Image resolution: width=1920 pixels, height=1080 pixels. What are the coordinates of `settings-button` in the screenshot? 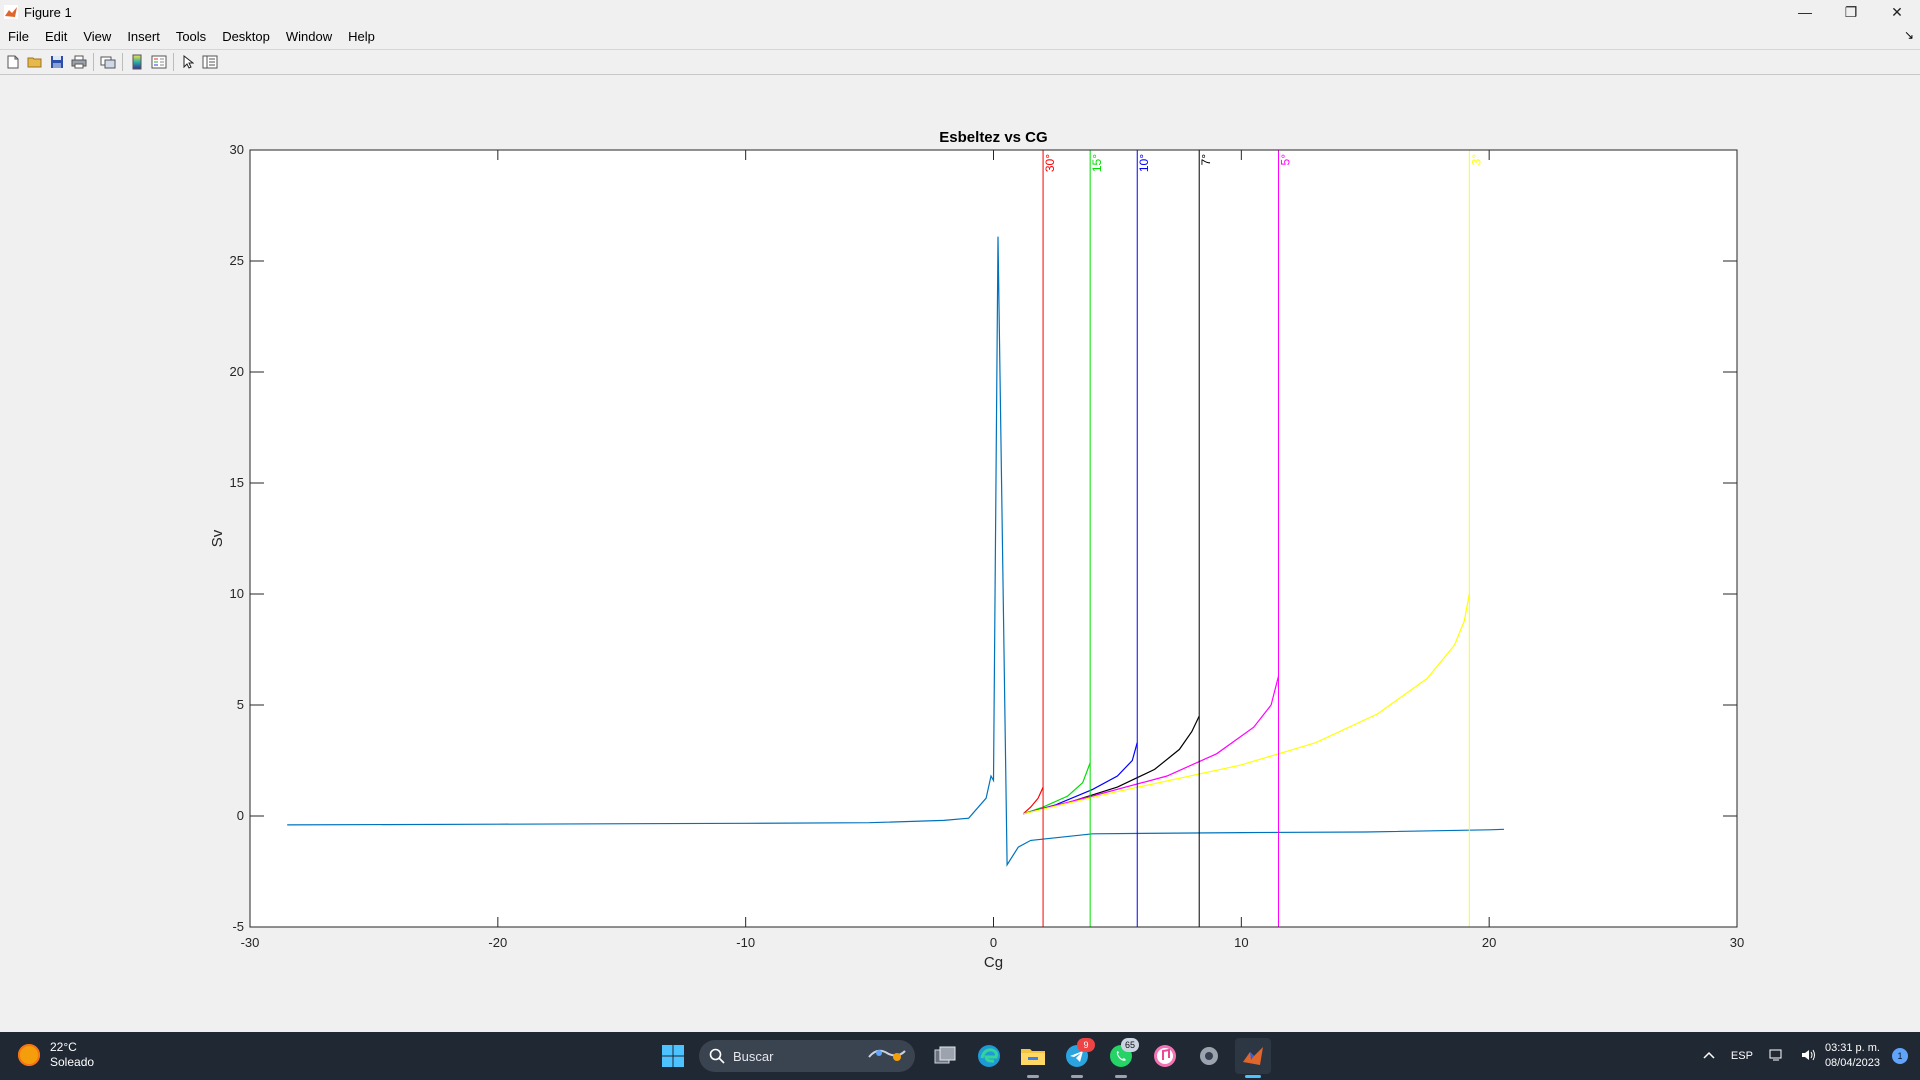 It's located at (1209, 1056).